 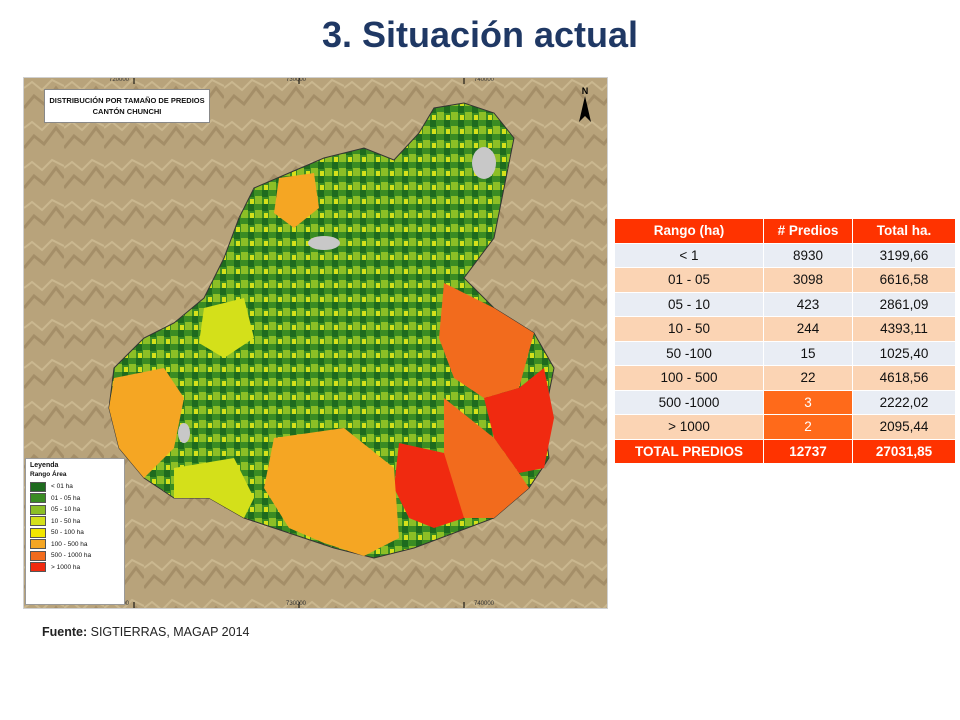 I want to click on table-total-row: TOTAL PREDIOS 12737 27031,85, so click(x=785, y=451).